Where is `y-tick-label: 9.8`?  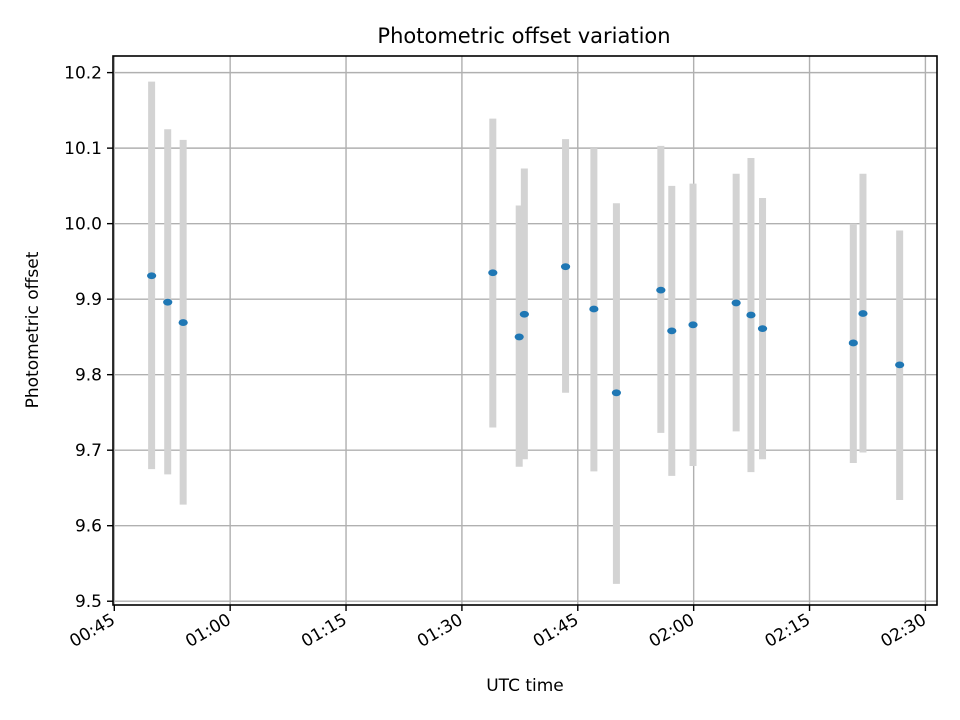 y-tick-label: 9.8 is located at coordinates (88, 376).